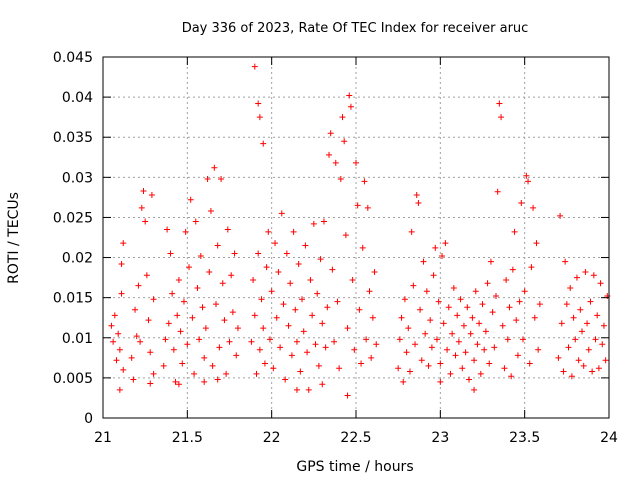 This screenshot has height=480, width=640. What do you see at coordinates (355, 438) in the screenshot?
I see `x-tick-label: 22.5` at bounding box center [355, 438].